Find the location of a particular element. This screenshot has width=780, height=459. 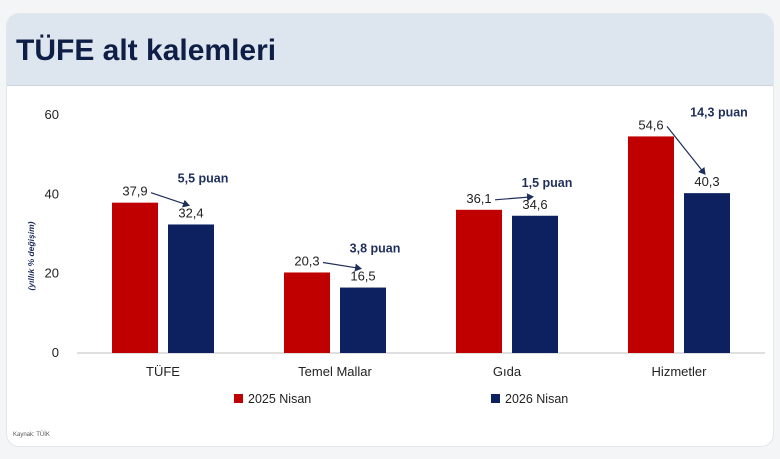

legend-label: 2026 Nisan is located at coordinates (536, 399).